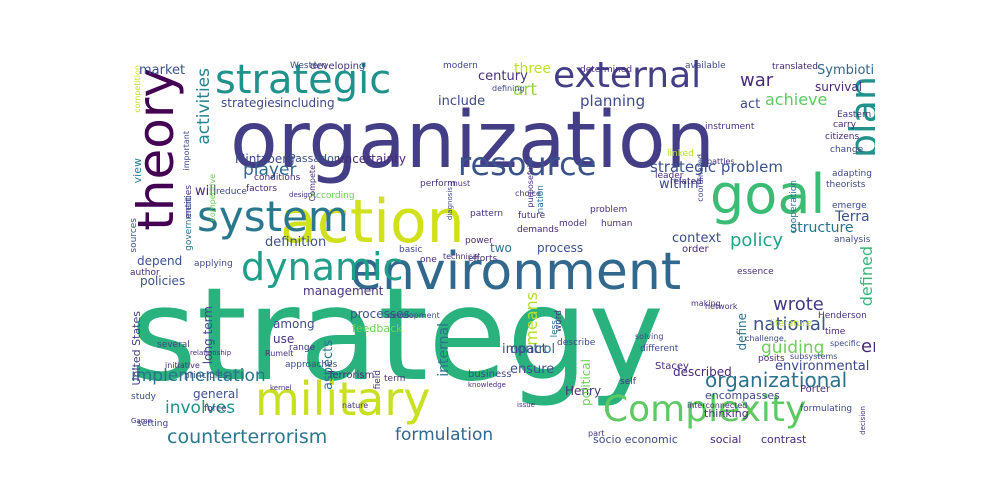  What do you see at coordinates (204, 106) in the screenshot?
I see `word-activities: activities` at bounding box center [204, 106].